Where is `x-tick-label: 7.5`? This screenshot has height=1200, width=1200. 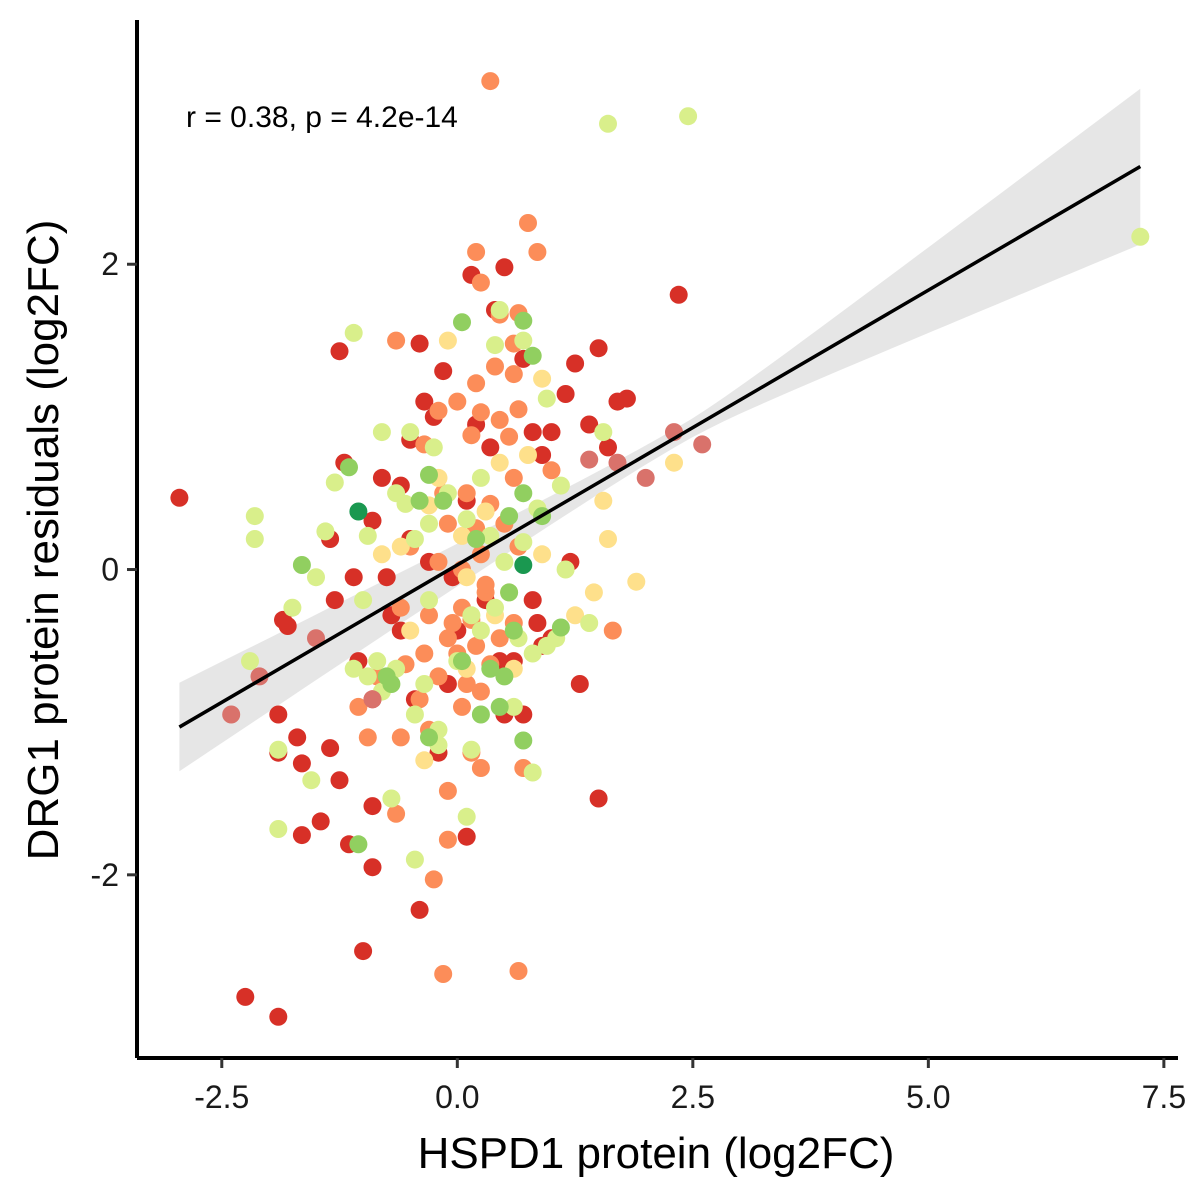
x-tick-label: 7.5 is located at coordinates (1164, 1097).